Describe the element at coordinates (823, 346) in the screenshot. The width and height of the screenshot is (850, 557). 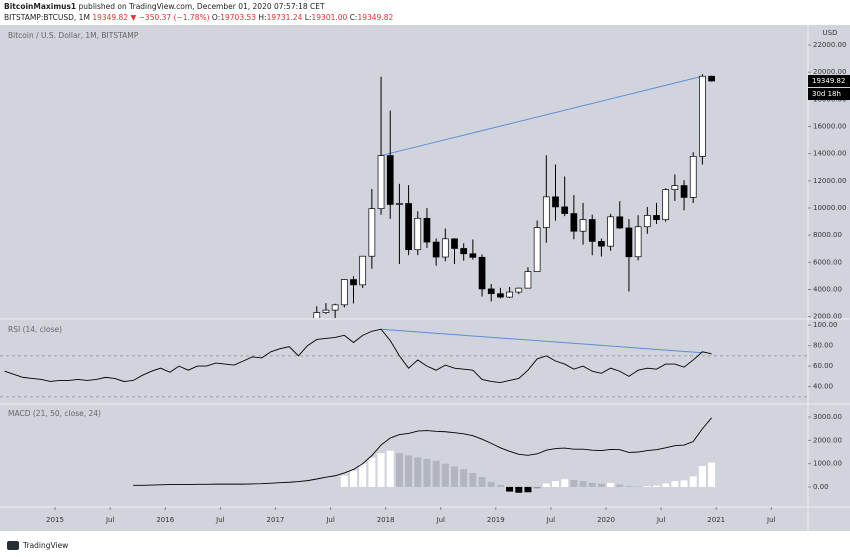
I see `y-tick-label: 80.00` at that location.